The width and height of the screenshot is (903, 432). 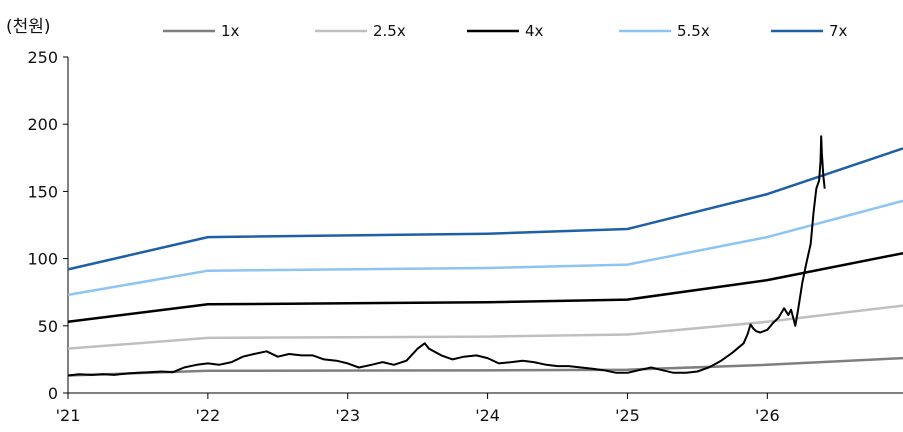 What do you see at coordinates (627, 415) in the screenshot?
I see `x-tick-label: '25` at bounding box center [627, 415].